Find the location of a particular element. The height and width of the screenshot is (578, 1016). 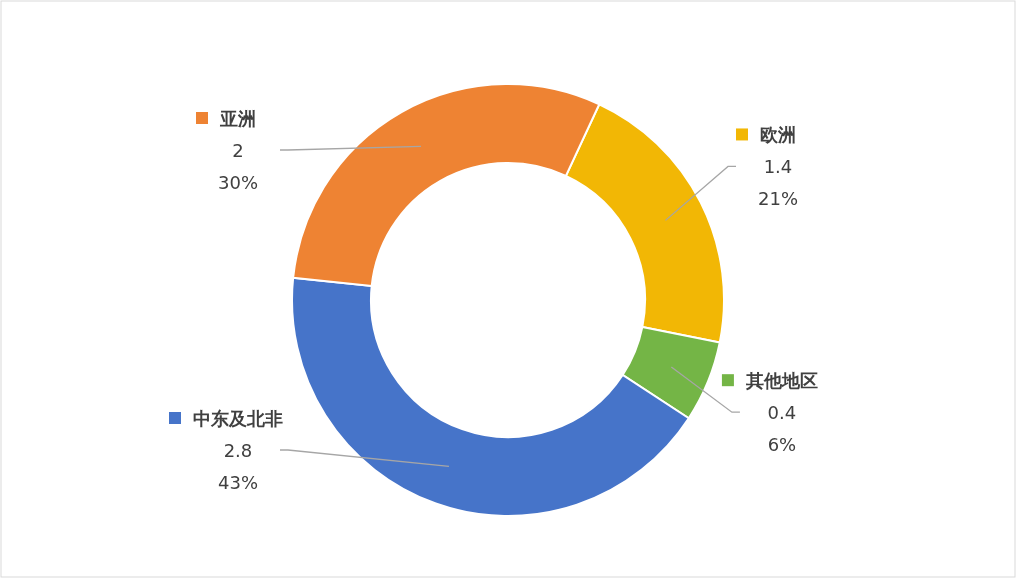

legend-label: 欧洲 is located at coordinates (778, 134).